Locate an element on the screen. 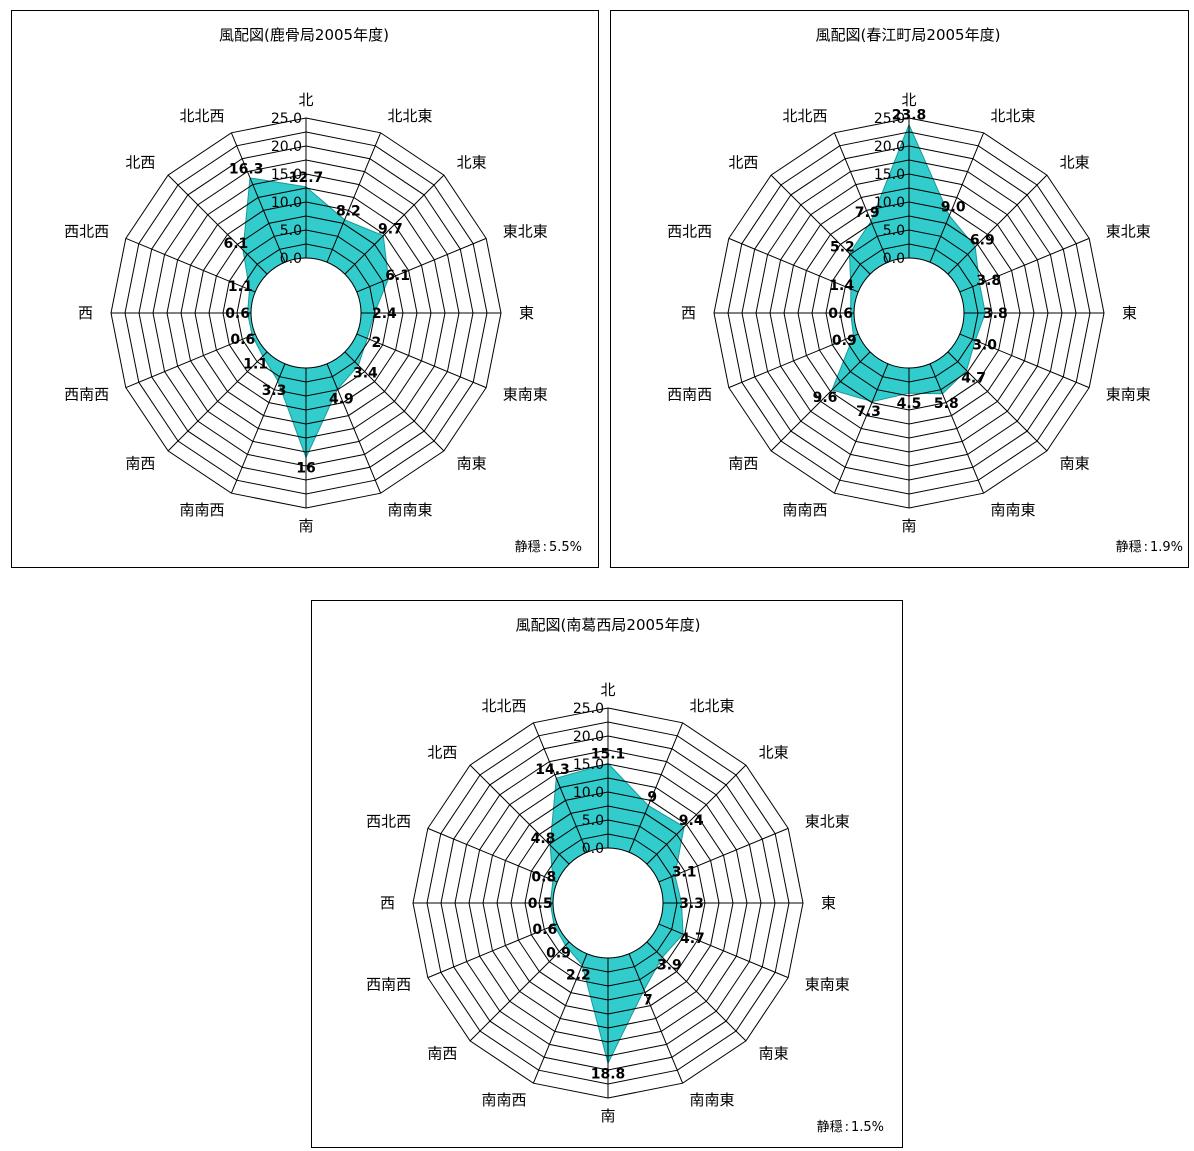 The image size is (1194, 1151). calm-rate-text: 静穏:1.5% is located at coordinates (850, 1127).